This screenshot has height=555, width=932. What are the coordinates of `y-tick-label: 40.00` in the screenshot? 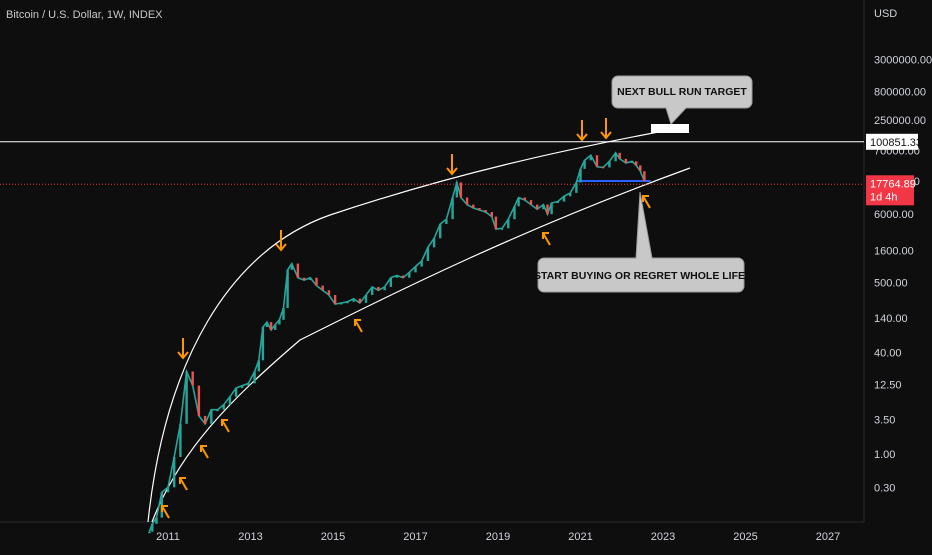 It's located at (888, 353).